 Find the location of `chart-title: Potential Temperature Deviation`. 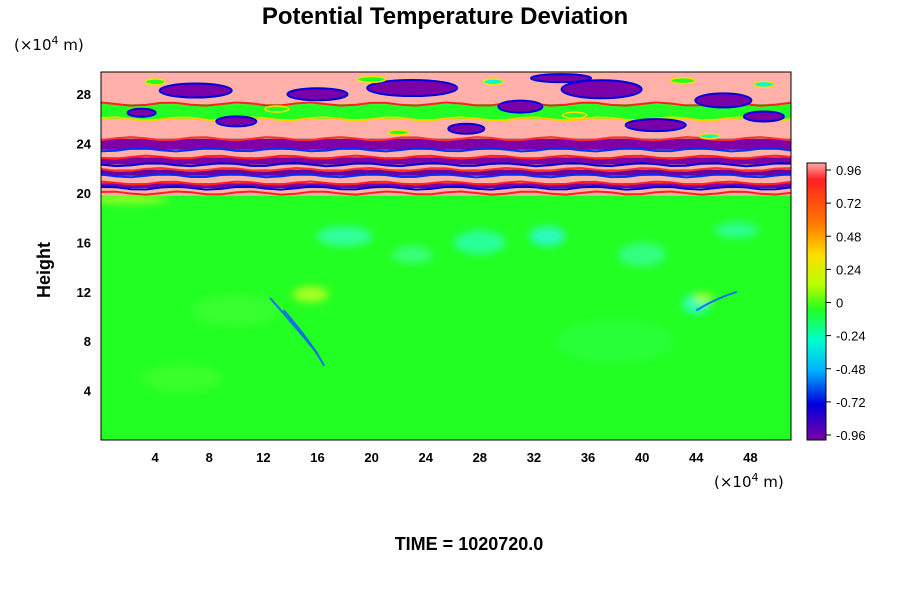

chart-title: Potential Temperature Deviation is located at coordinates (445, 16).